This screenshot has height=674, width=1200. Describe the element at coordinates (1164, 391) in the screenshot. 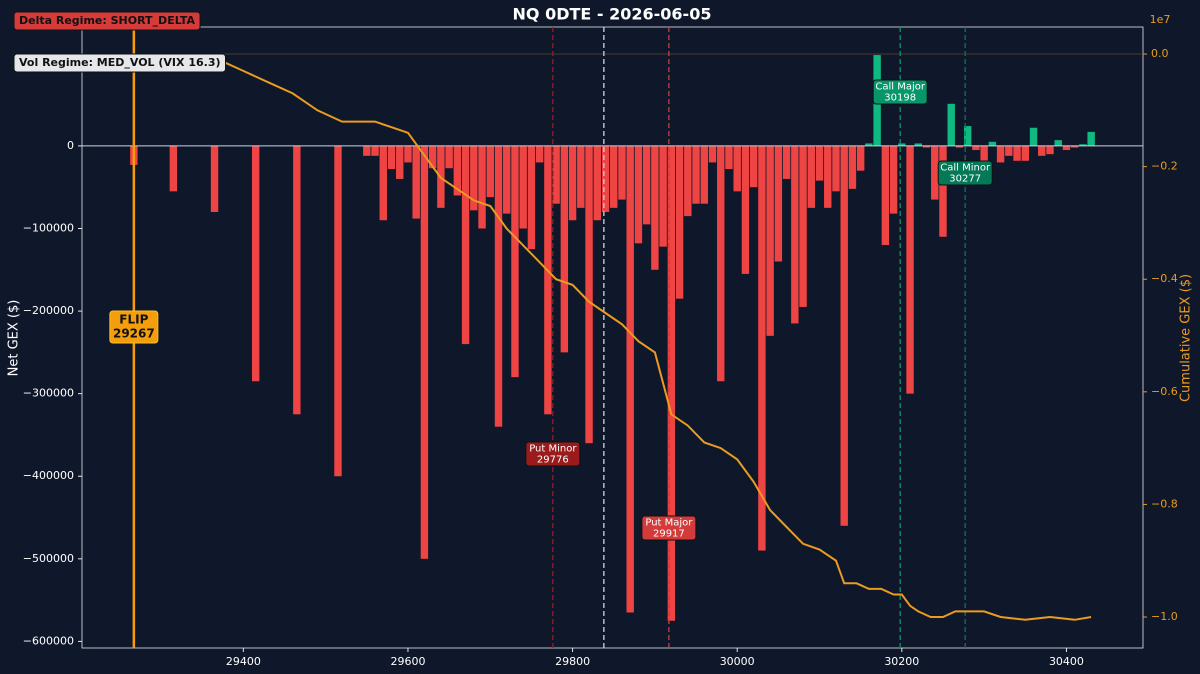

I see `y2-tick-label: −0.6` at that location.